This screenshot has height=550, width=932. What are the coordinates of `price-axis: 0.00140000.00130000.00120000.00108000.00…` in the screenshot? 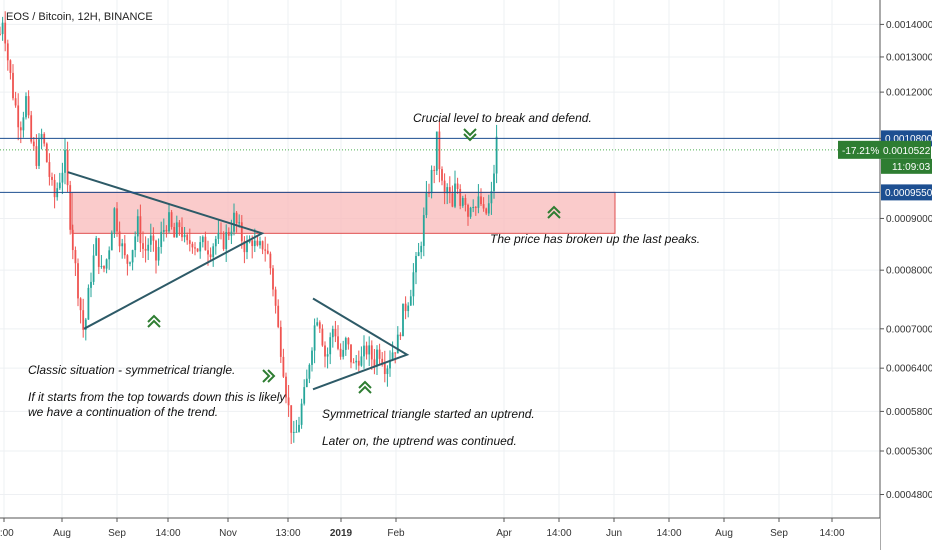 It's located at (885, 275).